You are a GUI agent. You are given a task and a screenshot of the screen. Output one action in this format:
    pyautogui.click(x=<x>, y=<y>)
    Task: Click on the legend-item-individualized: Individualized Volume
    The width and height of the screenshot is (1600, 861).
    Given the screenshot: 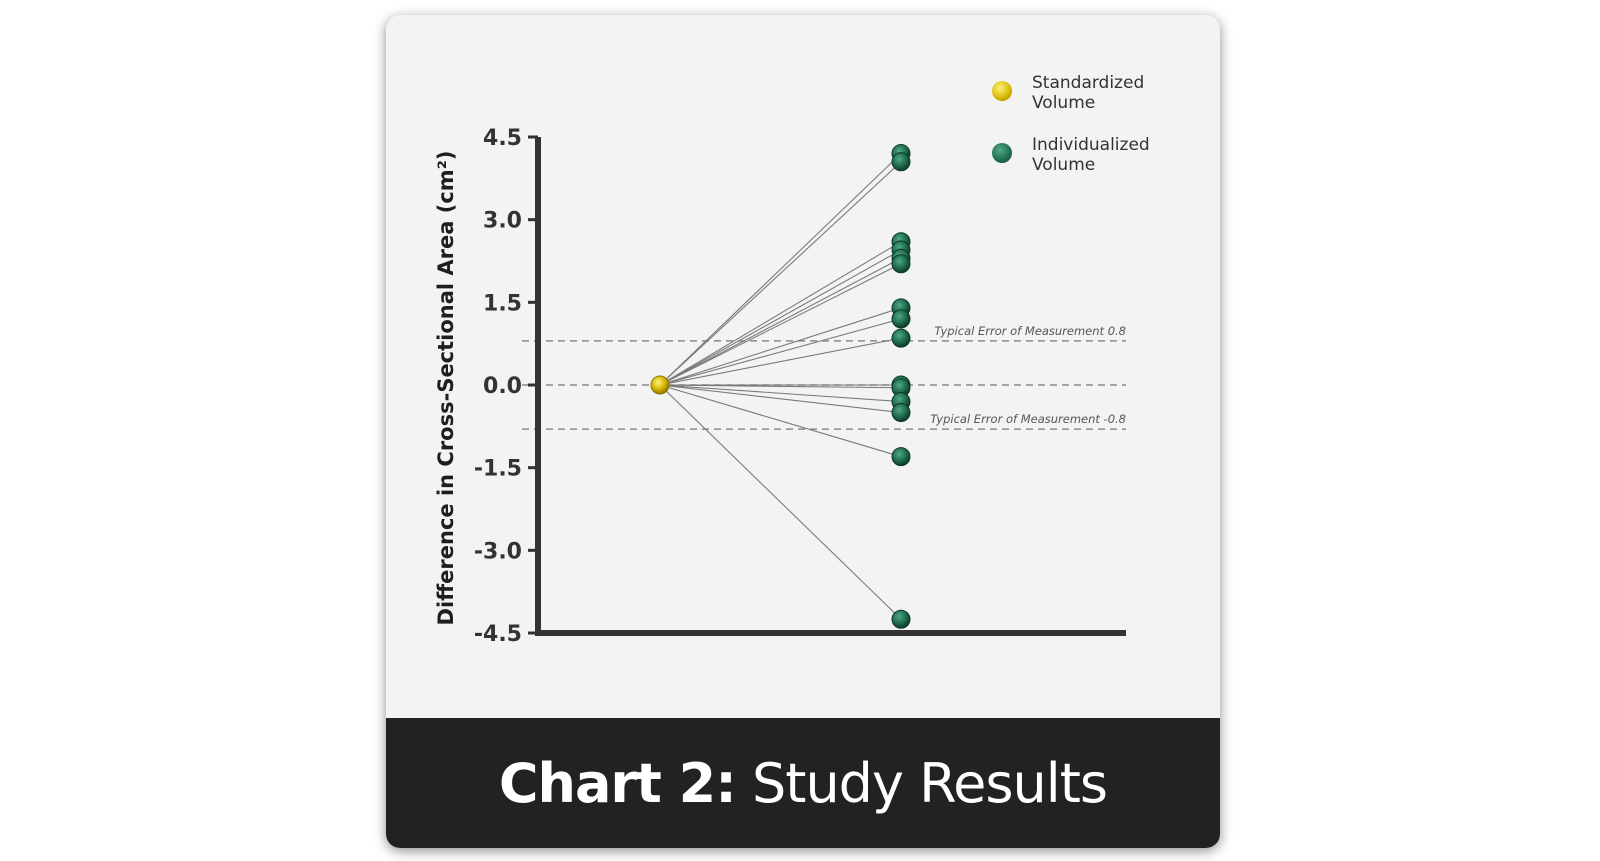 What is the action you would take?
    pyautogui.click(x=1102, y=160)
    